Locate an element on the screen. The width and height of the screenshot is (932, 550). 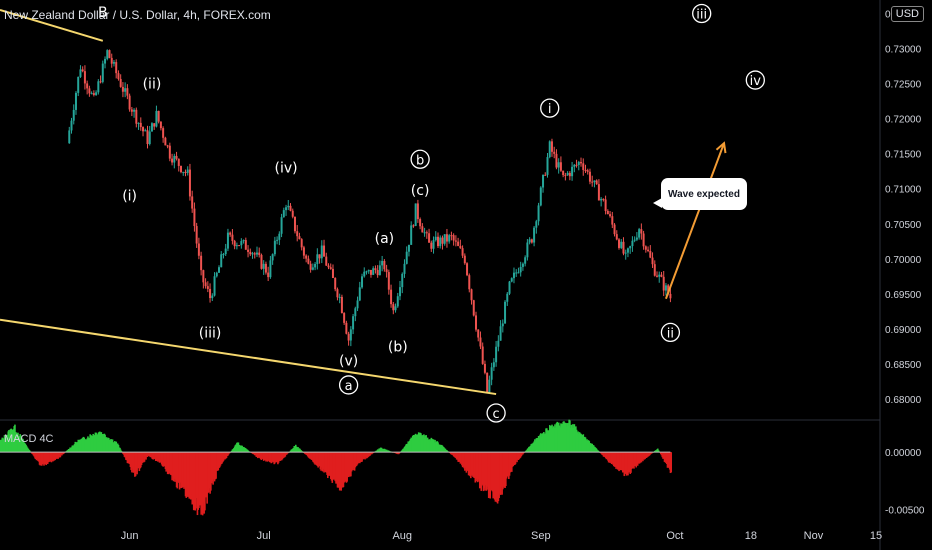
wave-label: ii is located at coordinates (670, 332).